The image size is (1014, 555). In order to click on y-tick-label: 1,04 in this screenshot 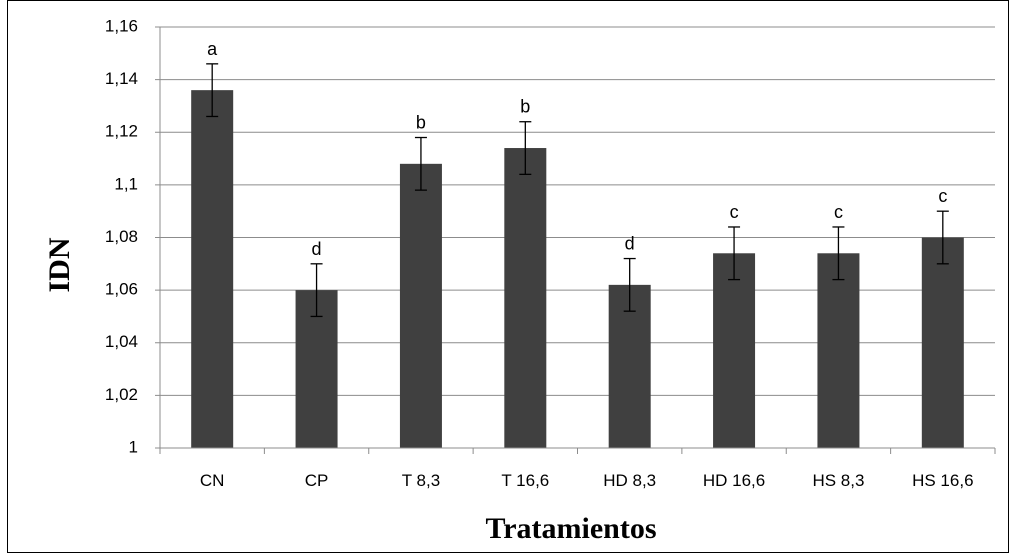, I will do `click(121, 341)`.